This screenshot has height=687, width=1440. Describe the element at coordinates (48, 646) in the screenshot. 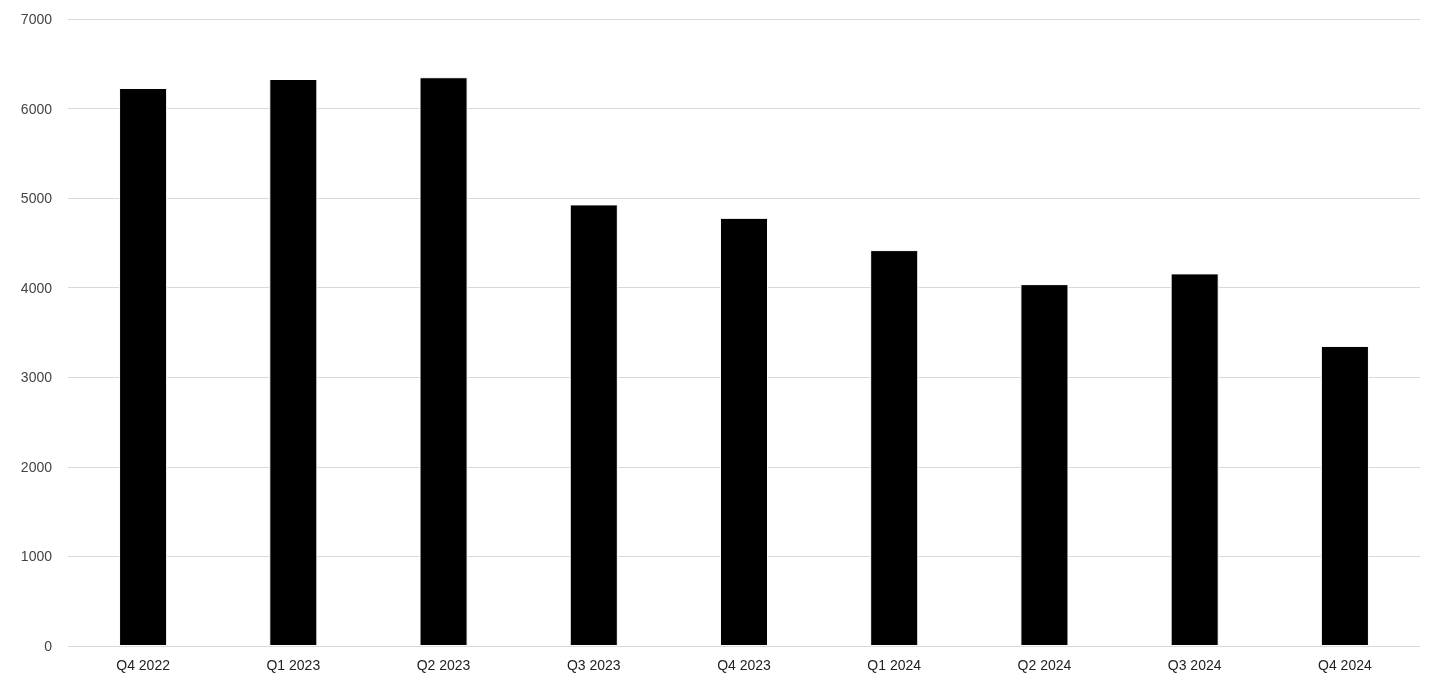

I see `y-tick-label: 0` at that location.